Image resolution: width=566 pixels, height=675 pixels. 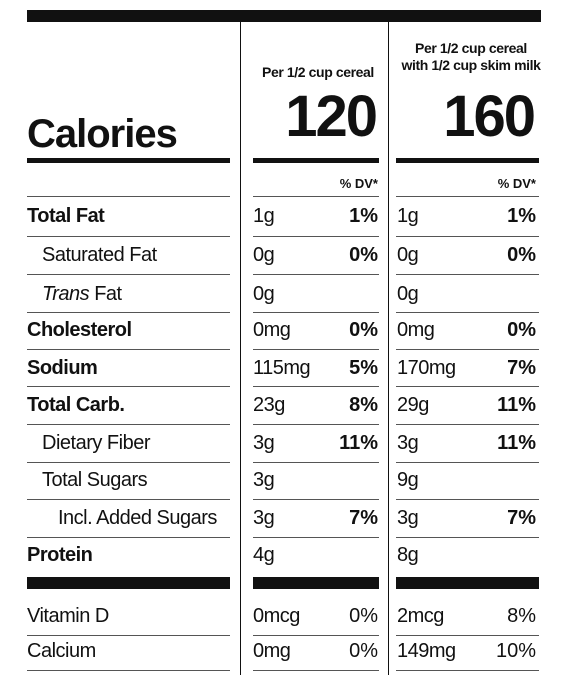 What do you see at coordinates (269, 405) in the screenshot?
I see `amount-col1: 23g` at bounding box center [269, 405].